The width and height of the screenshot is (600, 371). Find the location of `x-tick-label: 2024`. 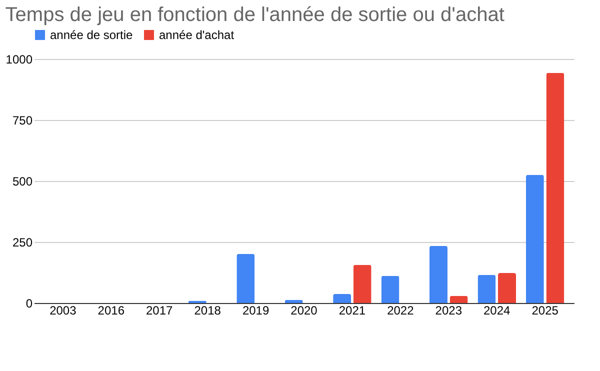

x-tick-label: 2024 is located at coordinates (497, 311).